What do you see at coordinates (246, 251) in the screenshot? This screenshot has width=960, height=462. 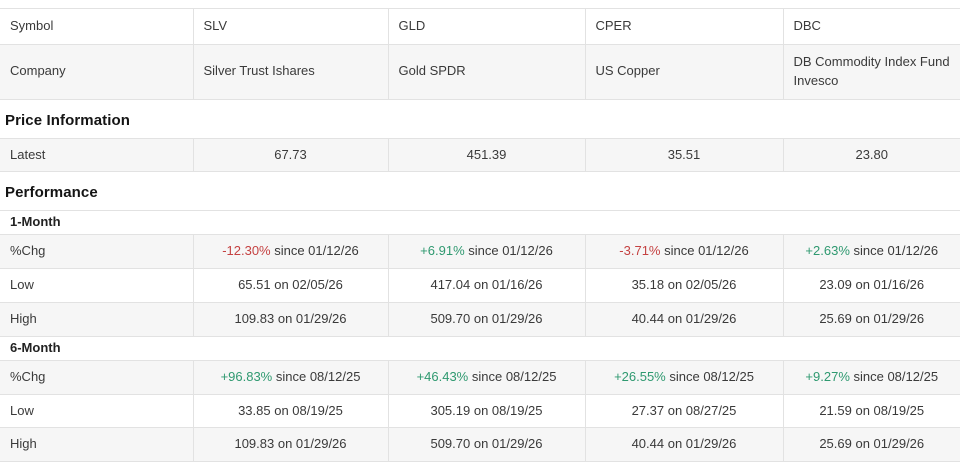 I see `chg-value: -12.30%` at bounding box center [246, 251].